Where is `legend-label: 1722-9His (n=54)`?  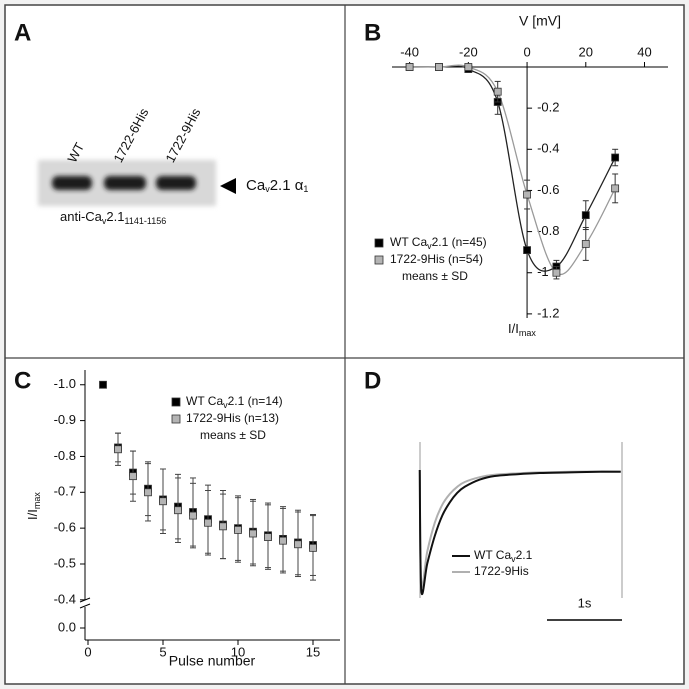
legend-label: 1722-9His (n=54) is located at coordinates (436, 259).